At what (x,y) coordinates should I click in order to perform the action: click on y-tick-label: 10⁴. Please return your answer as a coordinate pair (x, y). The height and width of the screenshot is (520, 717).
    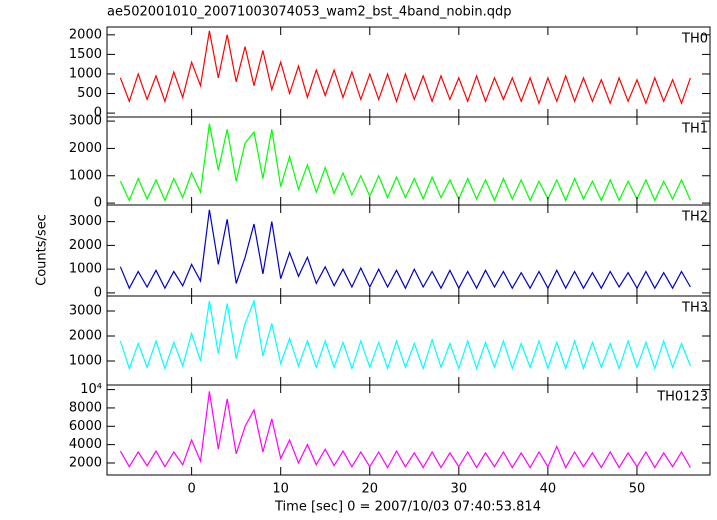
    Looking at the image, I should click on (91, 389).